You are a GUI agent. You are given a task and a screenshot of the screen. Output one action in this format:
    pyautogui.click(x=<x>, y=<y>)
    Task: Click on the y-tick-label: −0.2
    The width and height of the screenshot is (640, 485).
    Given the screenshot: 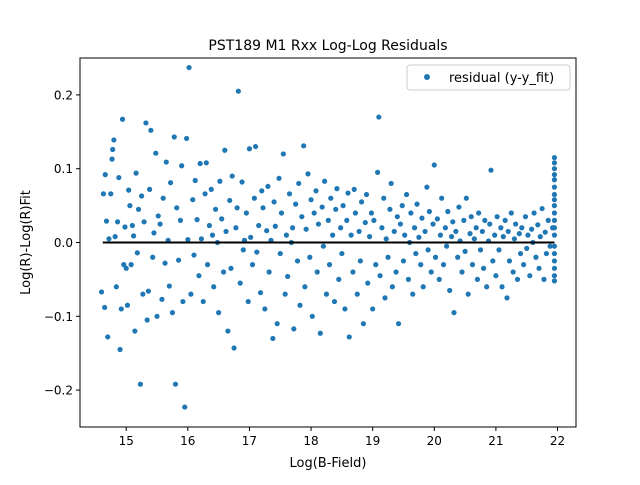 What is the action you would take?
    pyautogui.click(x=58, y=391)
    